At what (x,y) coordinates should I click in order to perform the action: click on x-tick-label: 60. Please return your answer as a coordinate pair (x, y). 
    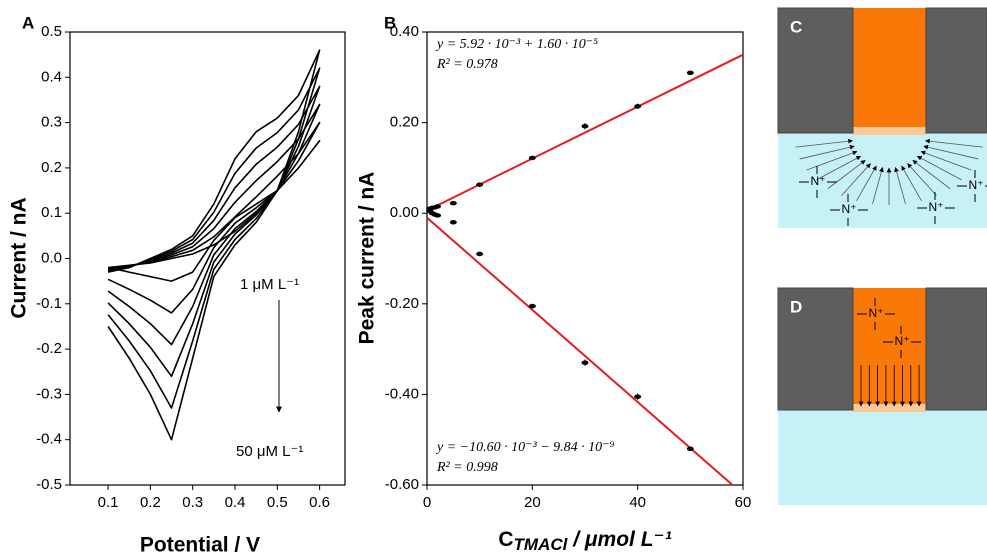
    Looking at the image, I should click on (743, 502).